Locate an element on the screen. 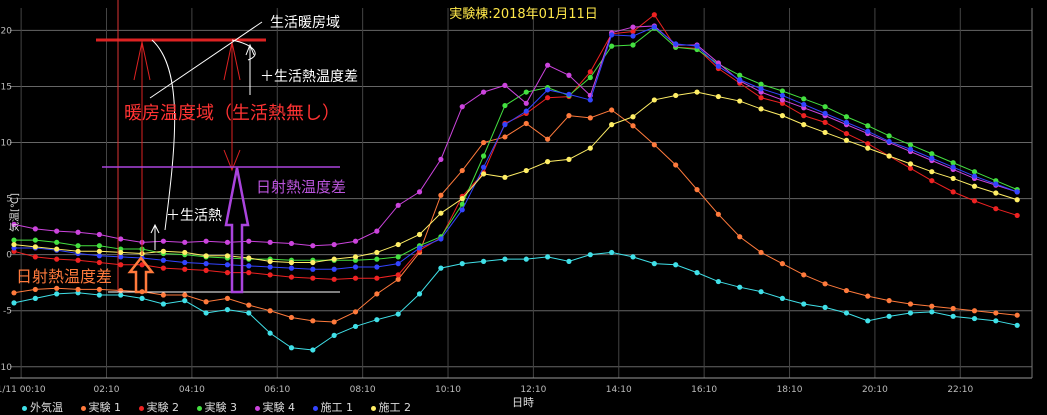  y-tick-label: -10 is located at coordinates (6, 368).